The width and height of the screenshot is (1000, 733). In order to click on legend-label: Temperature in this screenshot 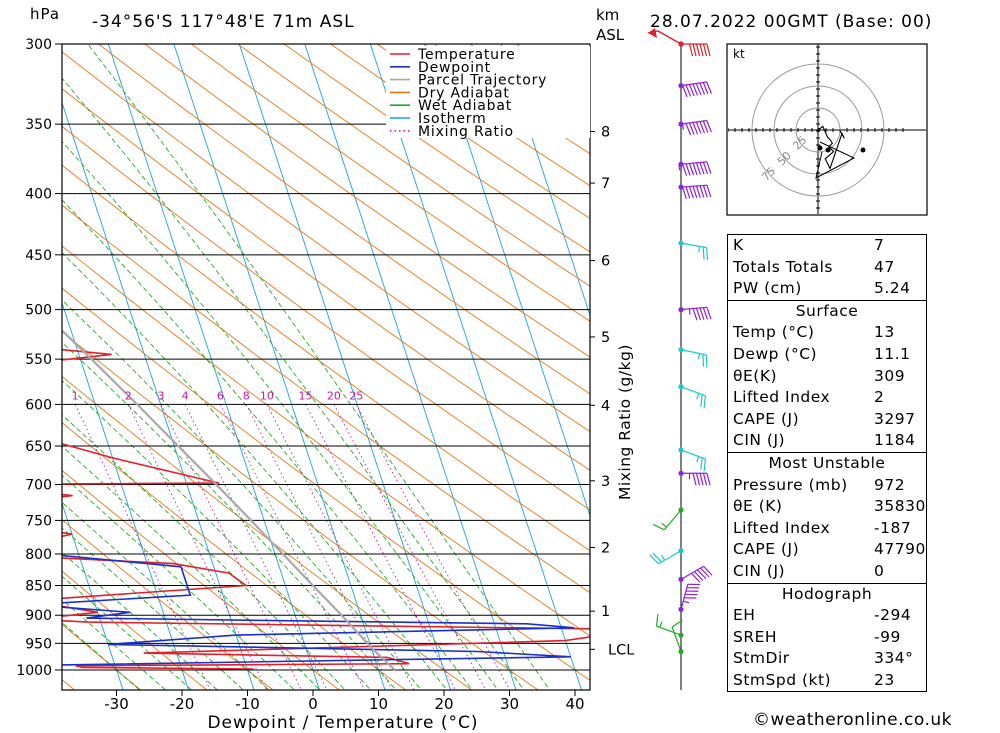, I will do `click(466, 55)`.